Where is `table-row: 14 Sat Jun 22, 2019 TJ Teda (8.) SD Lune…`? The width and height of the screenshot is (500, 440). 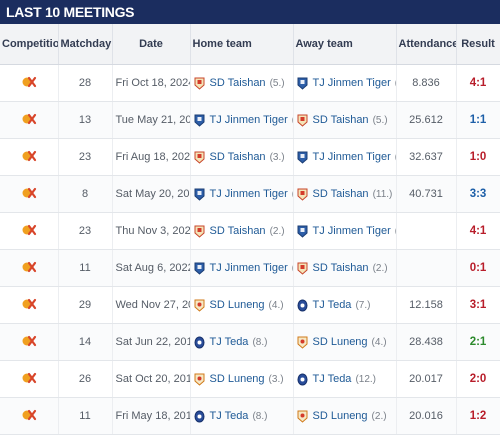 table-row: 14 Sat Jun 22, 2019 TJ Teda (8.) SD Lune… is located at coordinates (250, 342).